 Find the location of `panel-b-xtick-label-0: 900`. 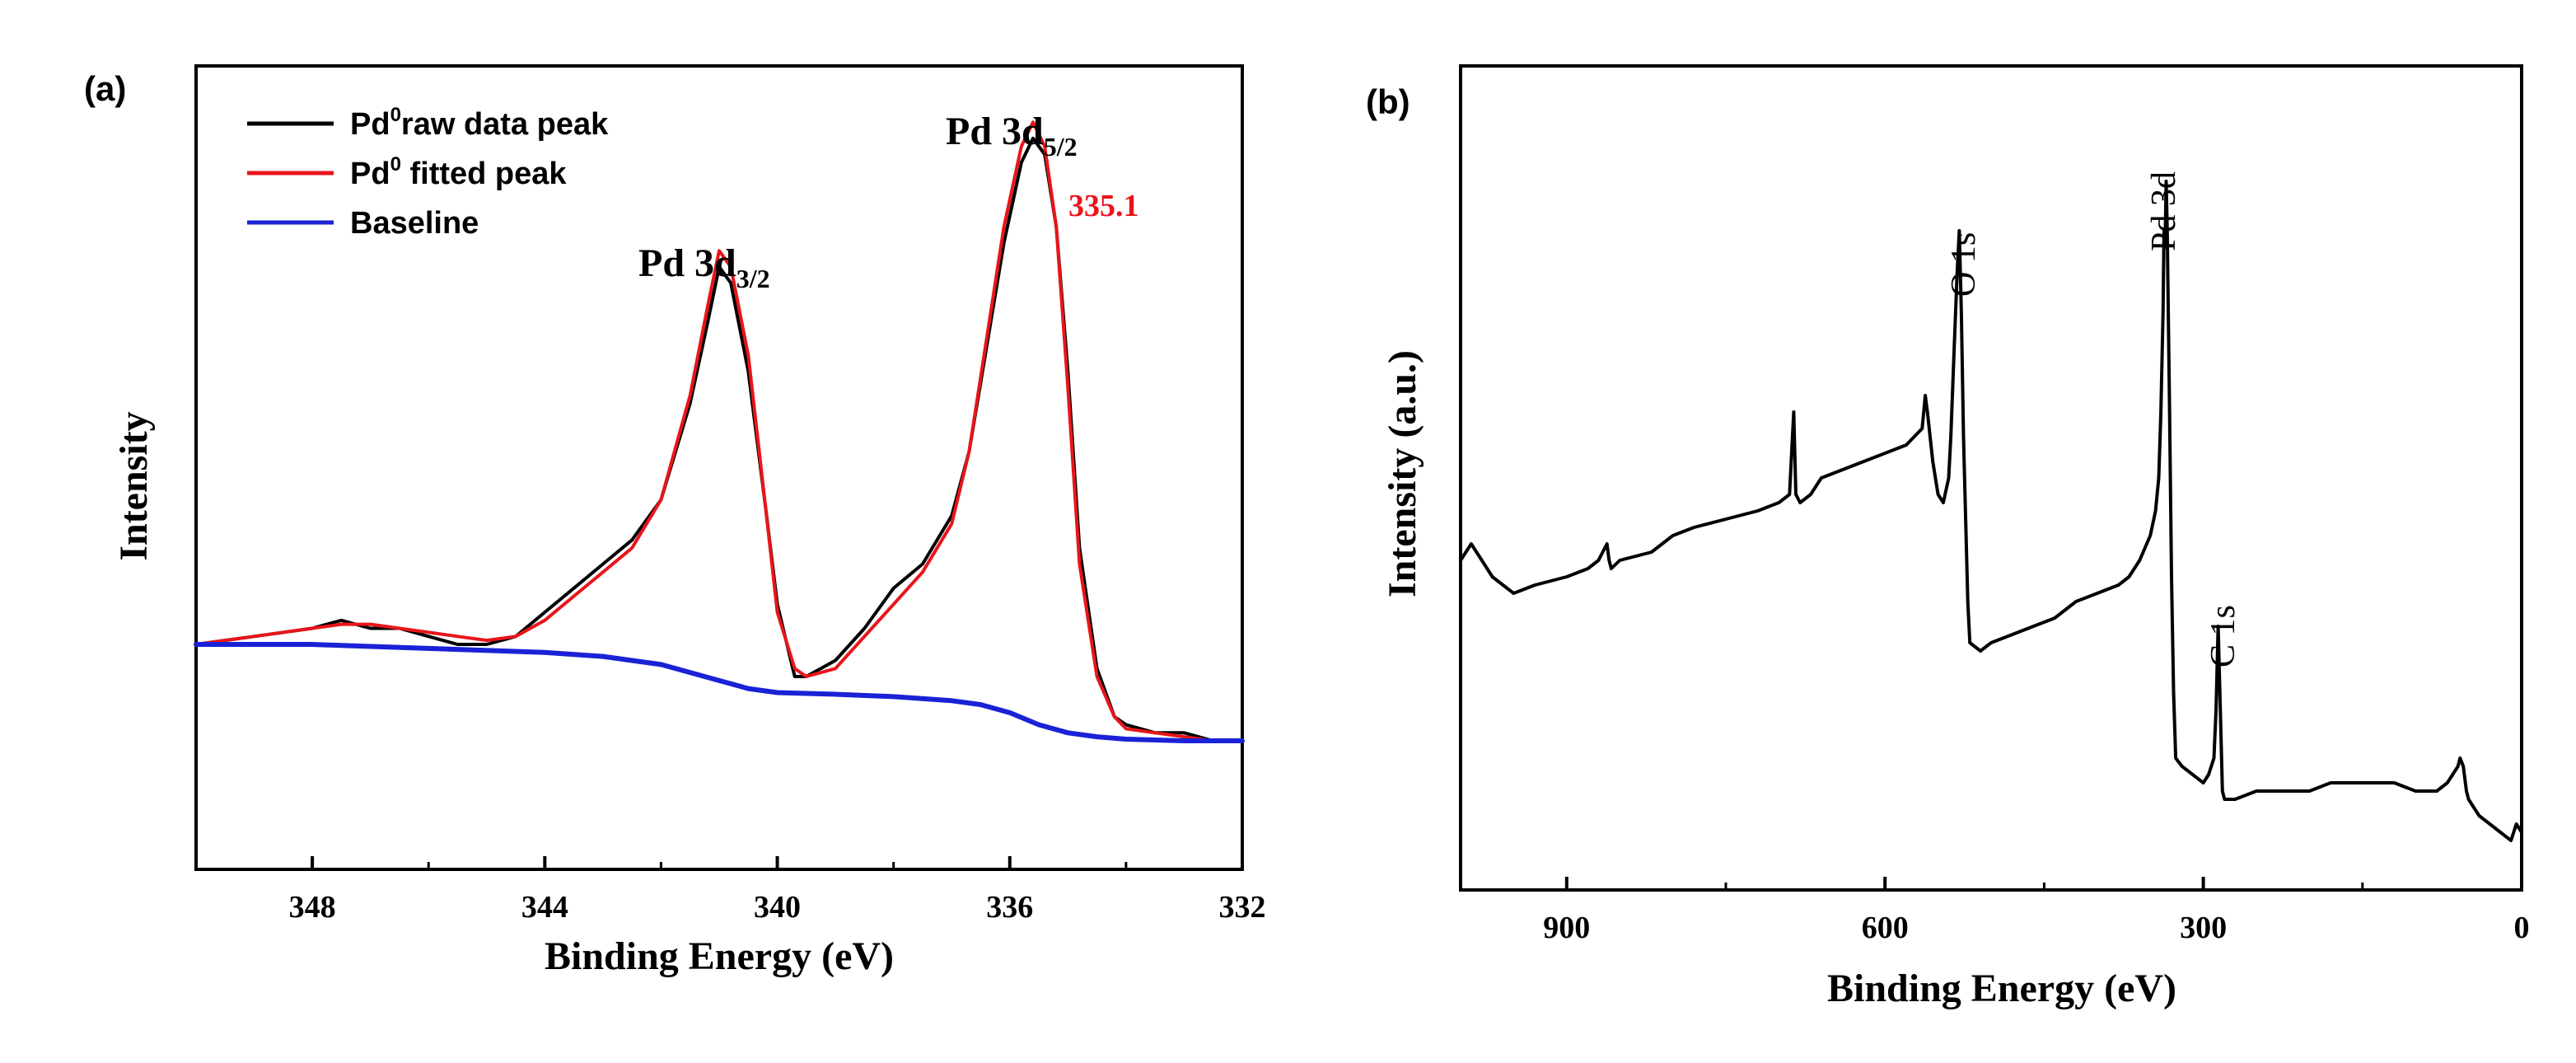

panel-b-xtick-label-0: 900 is located at coordinates (1566, 928).